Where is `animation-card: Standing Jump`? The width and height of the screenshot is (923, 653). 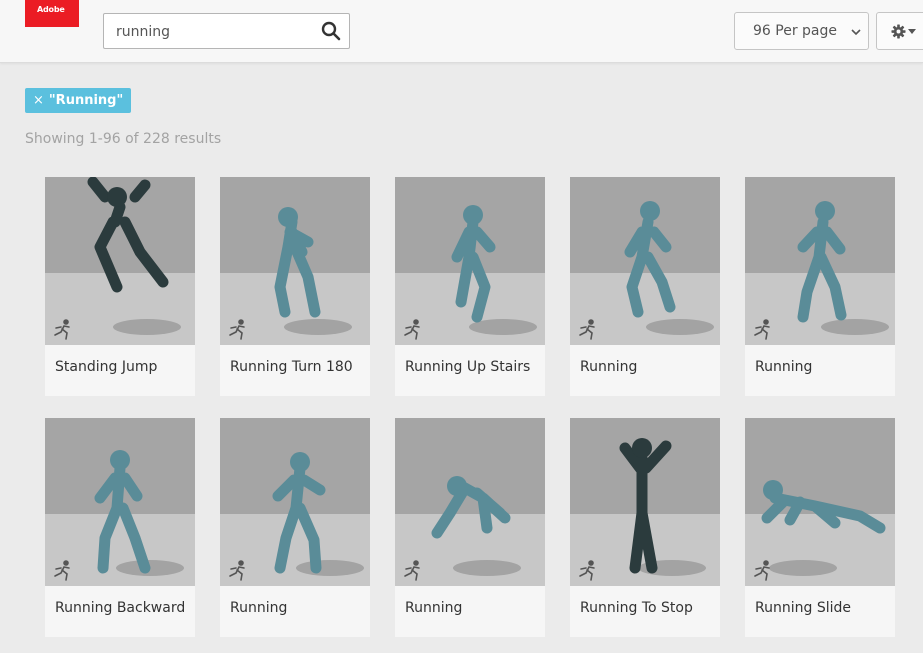 animation-card: Standing Jump is located at coordinates (120, 286).